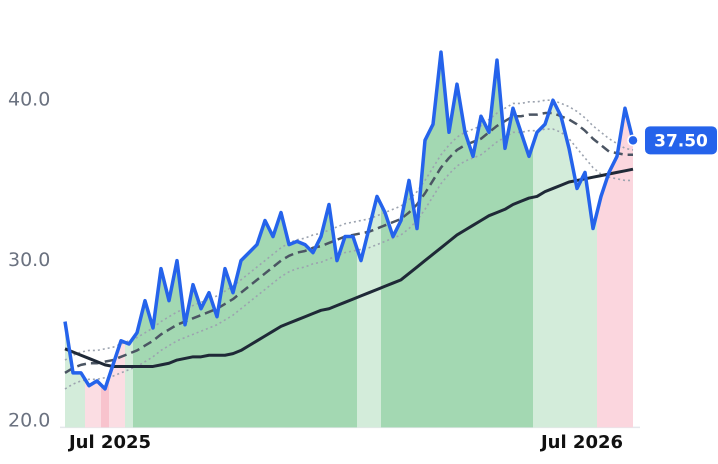 This screenshot has height=464, width=718. What do you see at coordinates (29, 420) in the screenshot?
I see `y-tick-label: 20.0` at bounding box center [29, 420].